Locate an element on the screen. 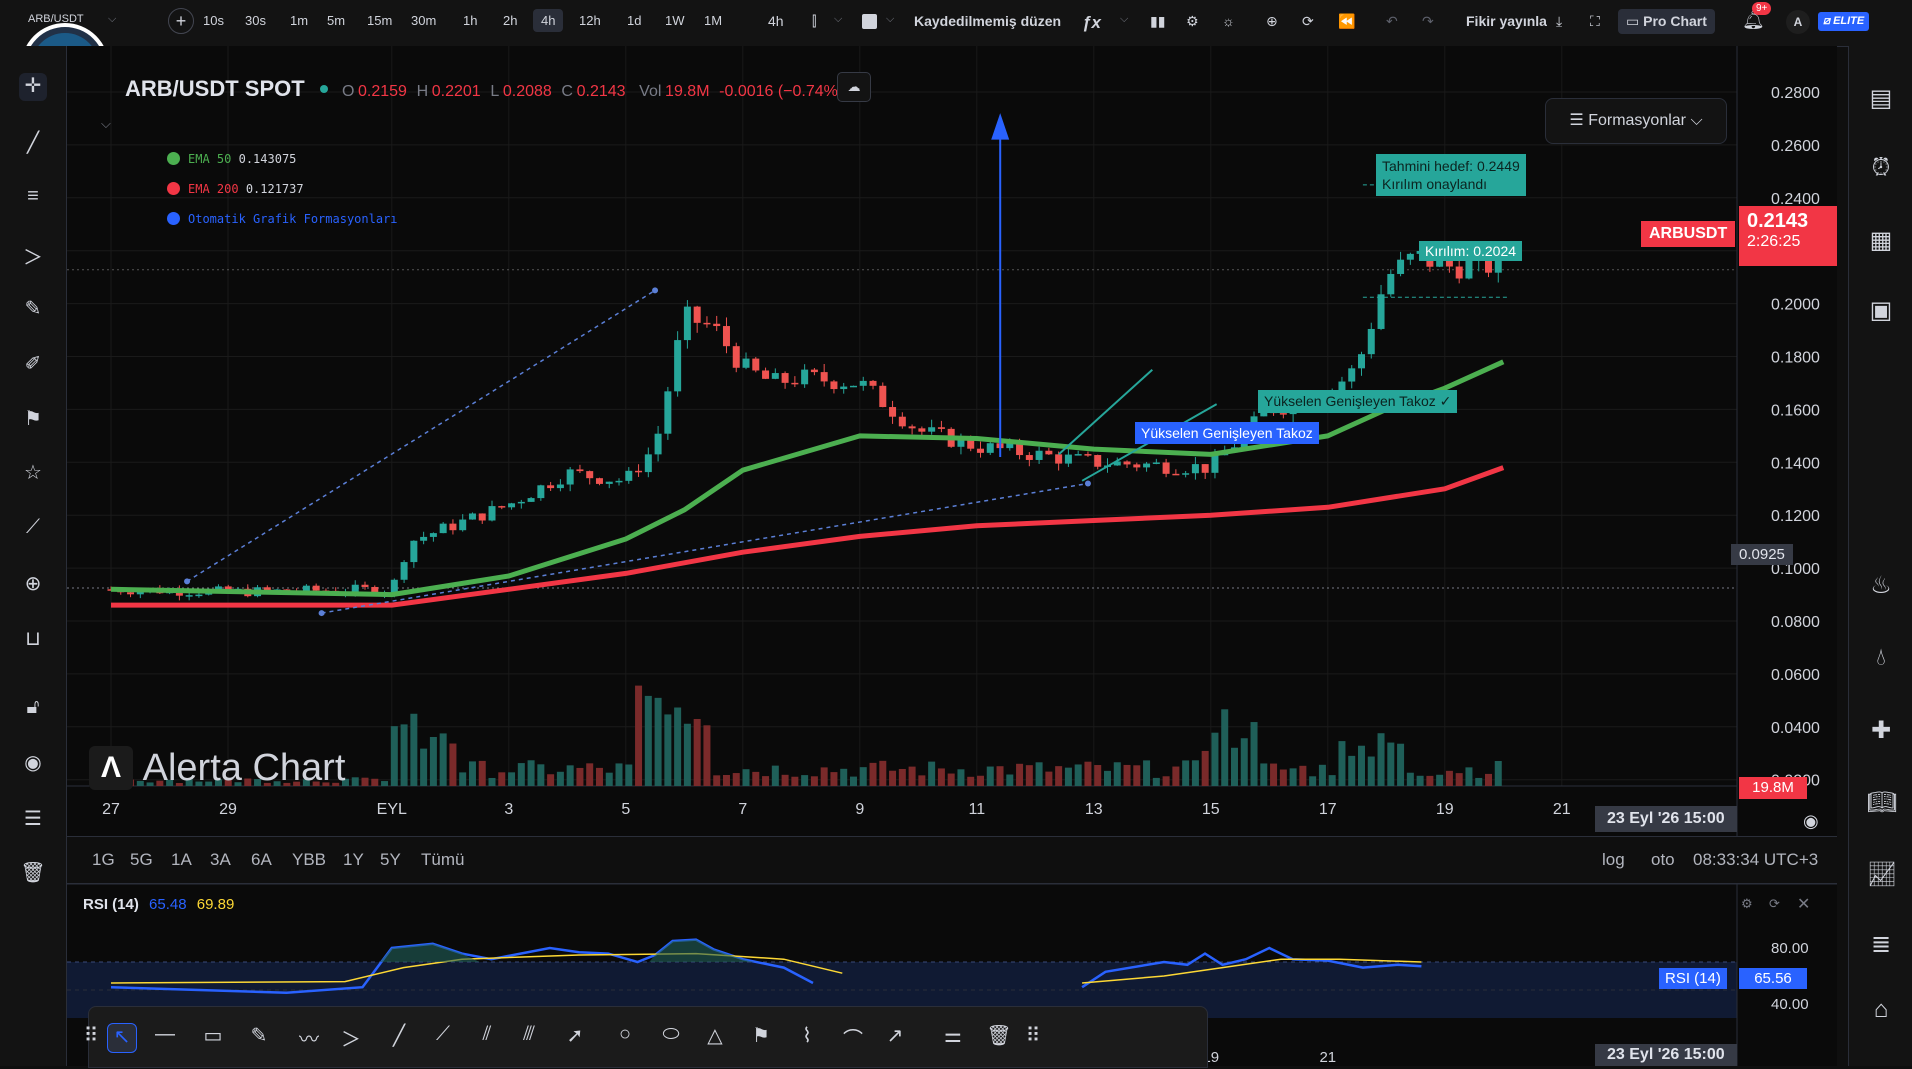 This screenshot has height=1069, width=1912. magnet-icon: ⊔ is located at coordinates (33, 639).